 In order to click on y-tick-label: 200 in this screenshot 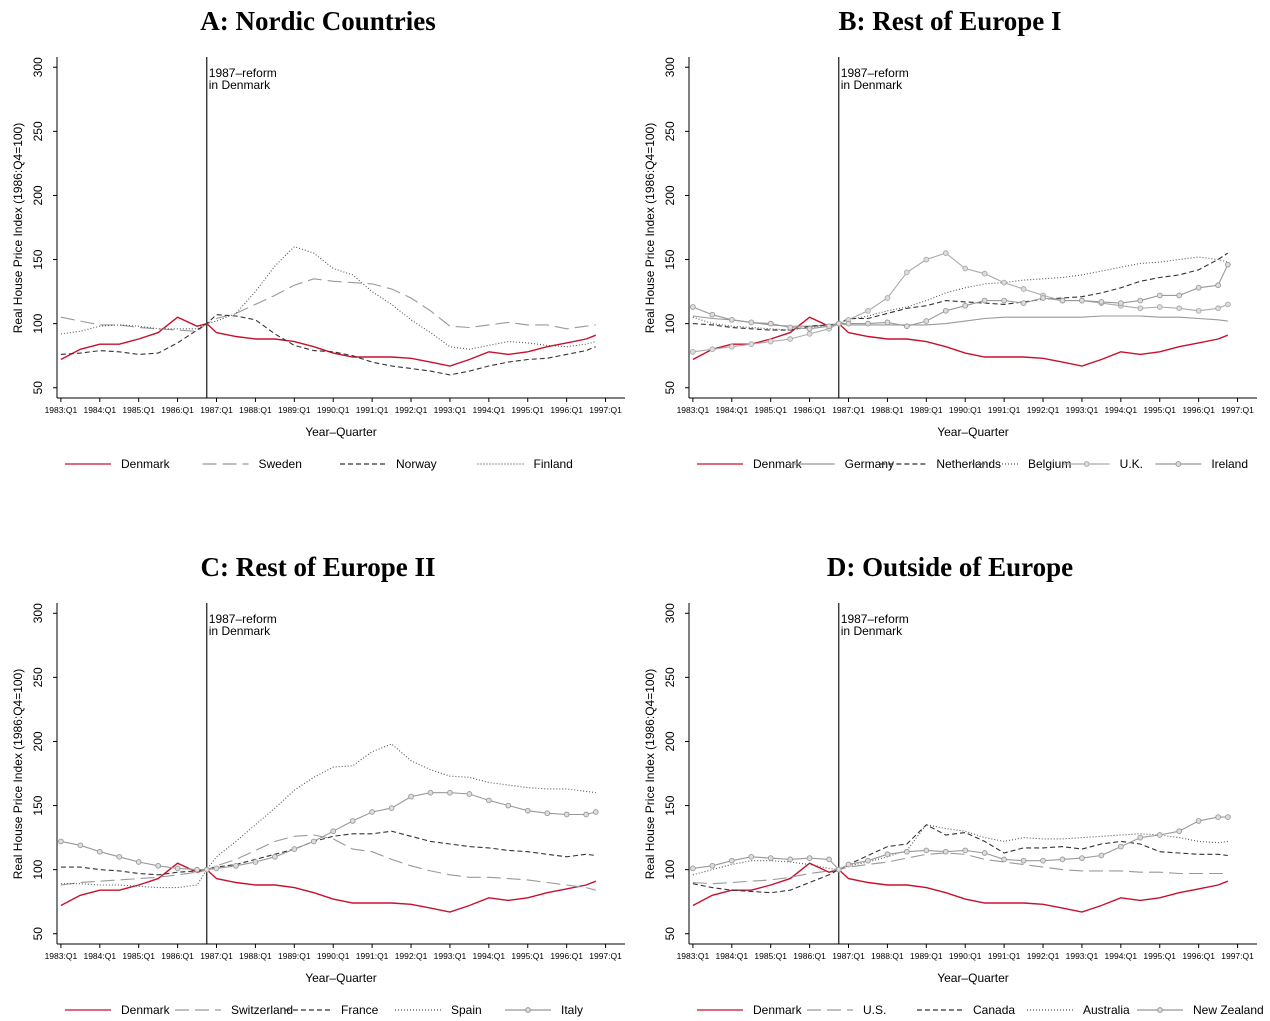, I will do `click(670, 741)`.